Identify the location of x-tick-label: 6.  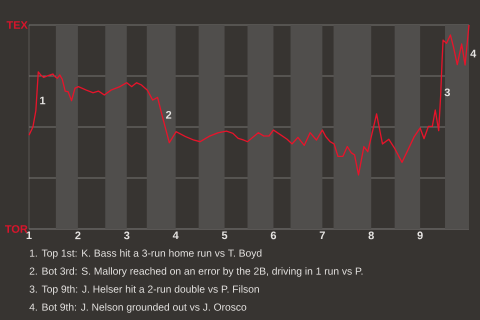
(273, 236).